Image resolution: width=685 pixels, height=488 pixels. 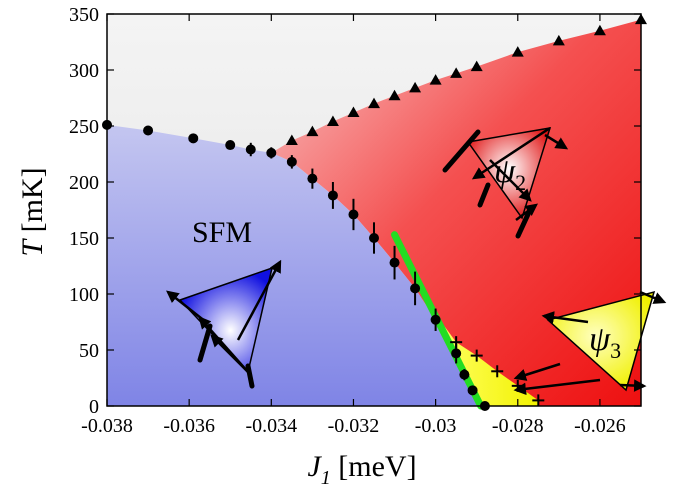 What do you see at coordinates (84, 127) in the screenshot?
I see `y-tick-label-5: 250` at bounding box center [84, 127].